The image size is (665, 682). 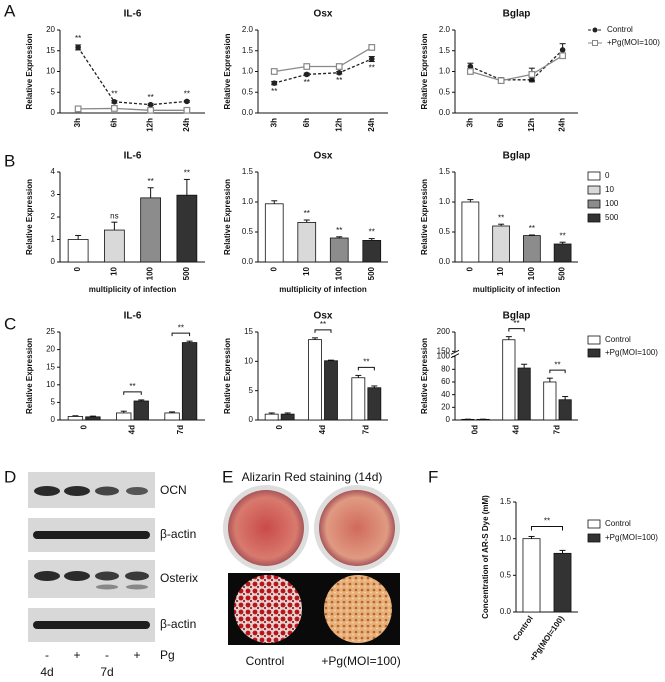 I want to click on y-tick-label: 2, so click(x=53, y=216).